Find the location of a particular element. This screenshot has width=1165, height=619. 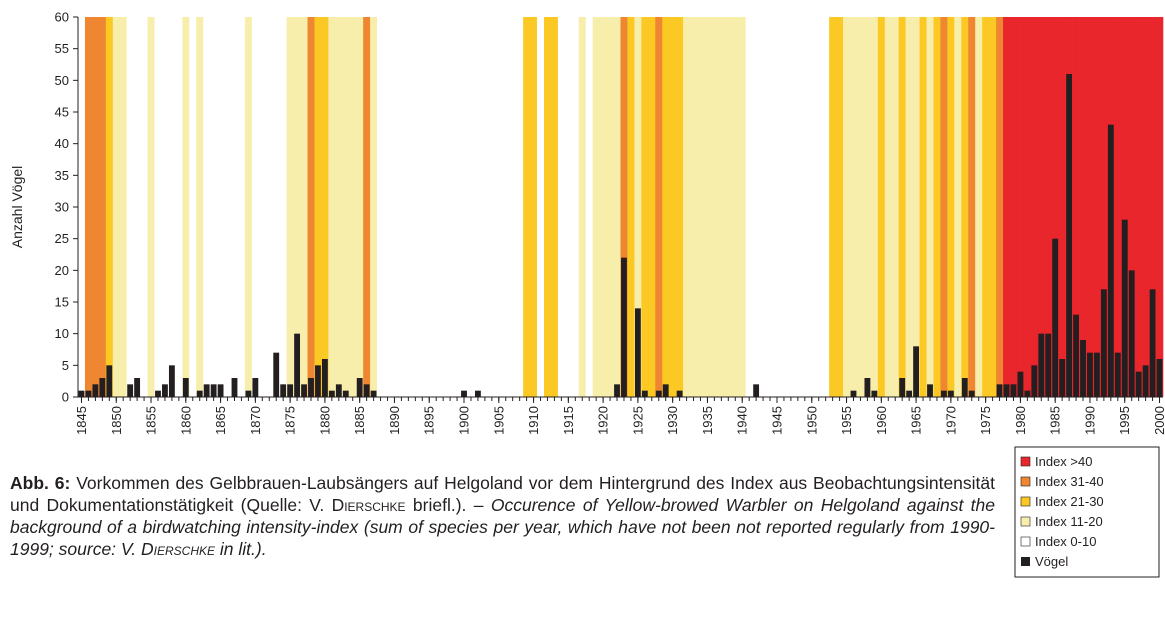

x-tick-label: 1870 is located at coordinates (255, 420).